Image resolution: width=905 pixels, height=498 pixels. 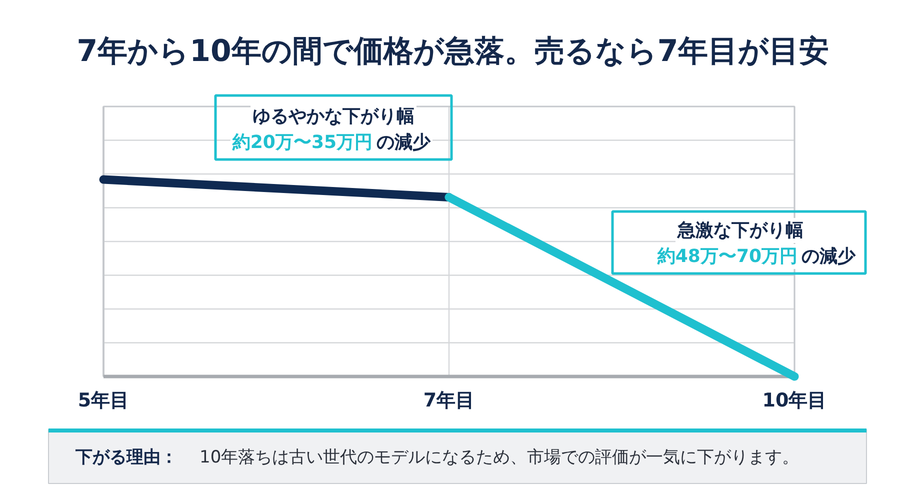 I want to click on chart-title: 7年から10年の間で価格が急落。売るなら7年目が目安, so click(x=453, y=51).